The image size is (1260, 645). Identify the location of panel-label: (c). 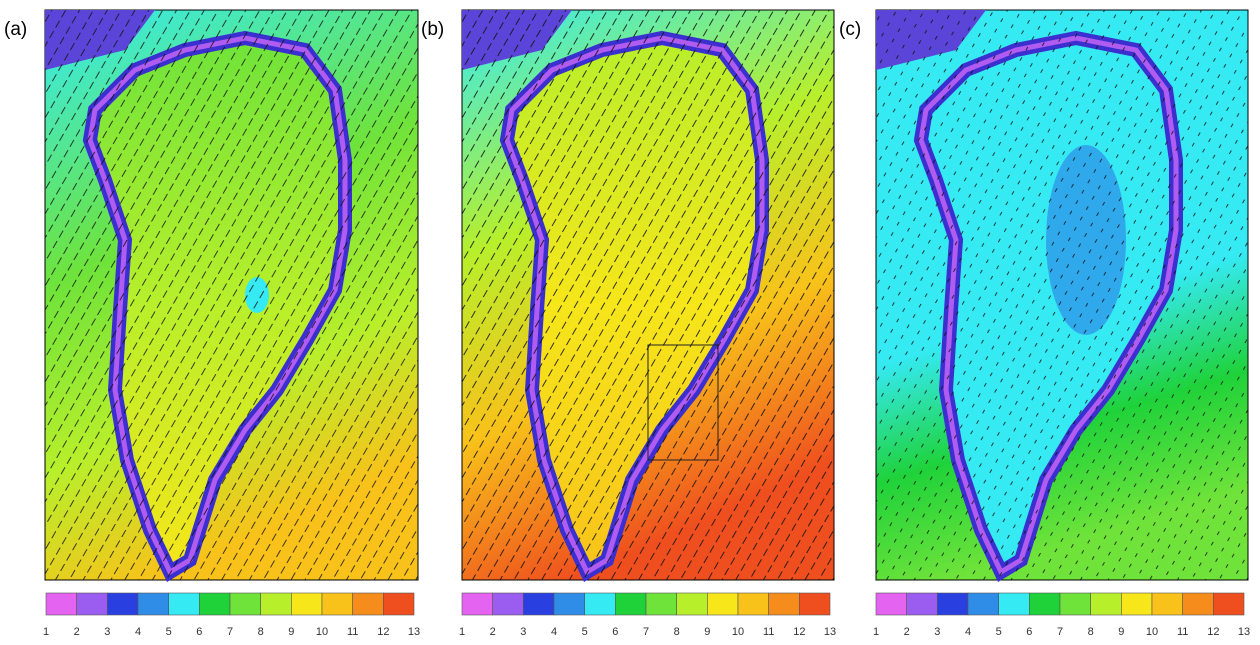
(850, 29).